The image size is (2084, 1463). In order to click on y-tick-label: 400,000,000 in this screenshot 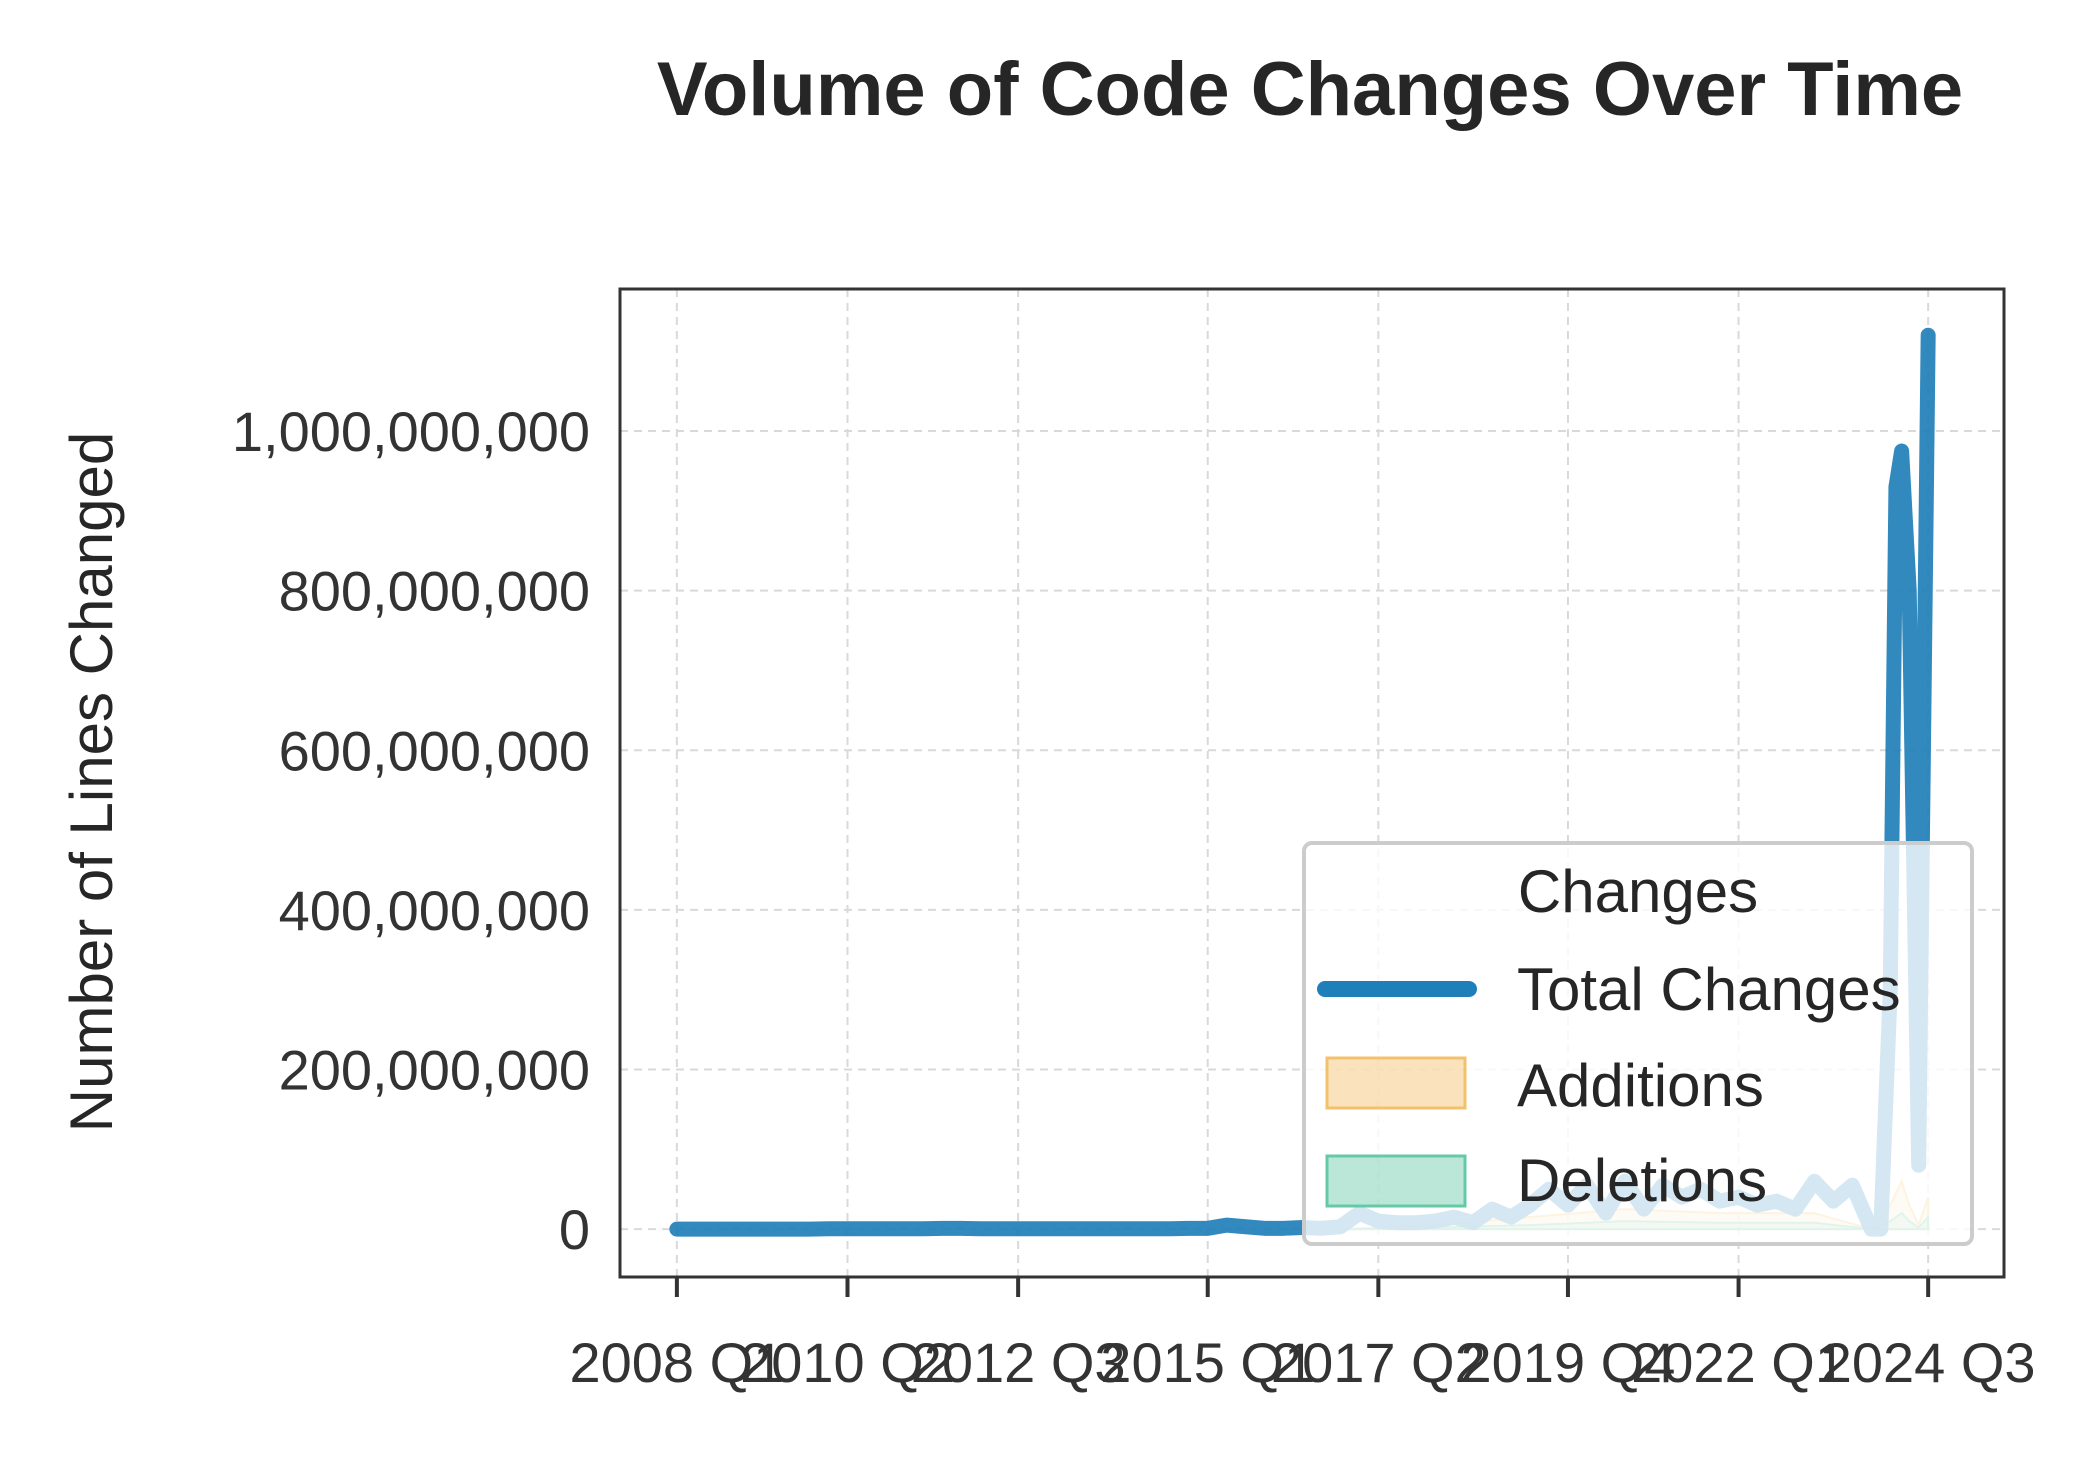, I will do `click(434, 910)`.